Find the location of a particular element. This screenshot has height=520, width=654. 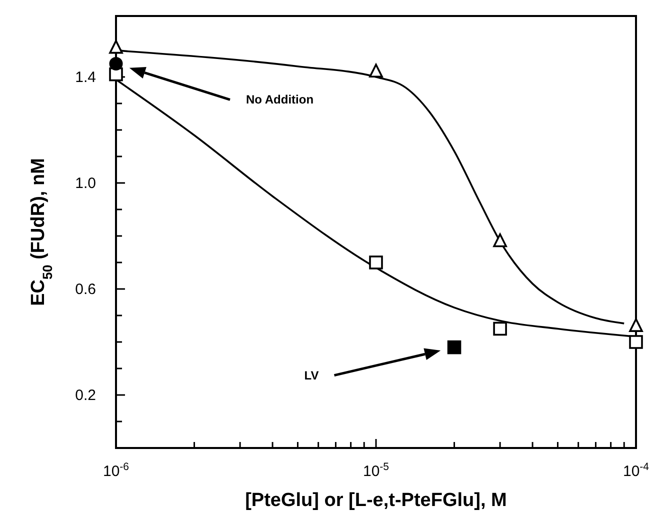

y-tick-label: 1.0 is located at coordinates (85, 183).